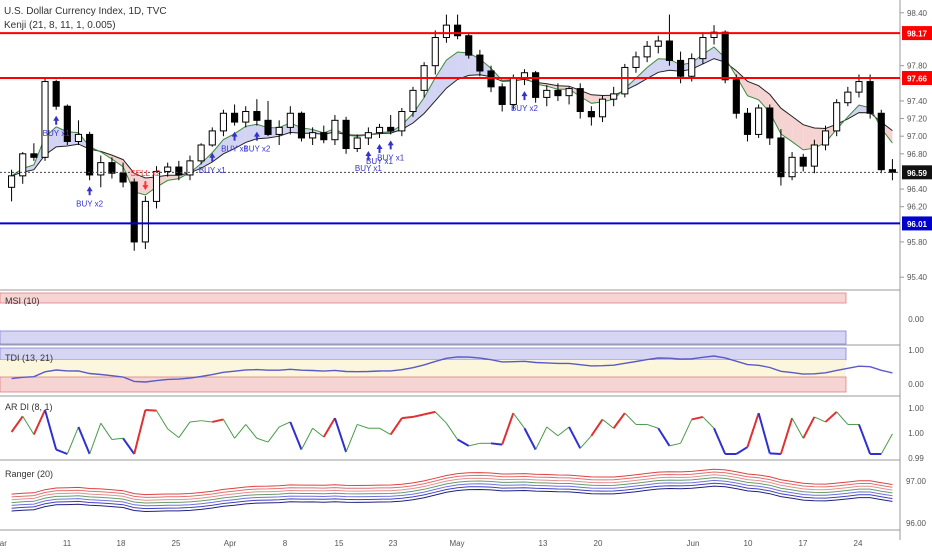 The image size is (932, 555). Describe the element at coordinates (916, 433) in the screenshot. I see `ardi-tick-label: 1.00` at that location.